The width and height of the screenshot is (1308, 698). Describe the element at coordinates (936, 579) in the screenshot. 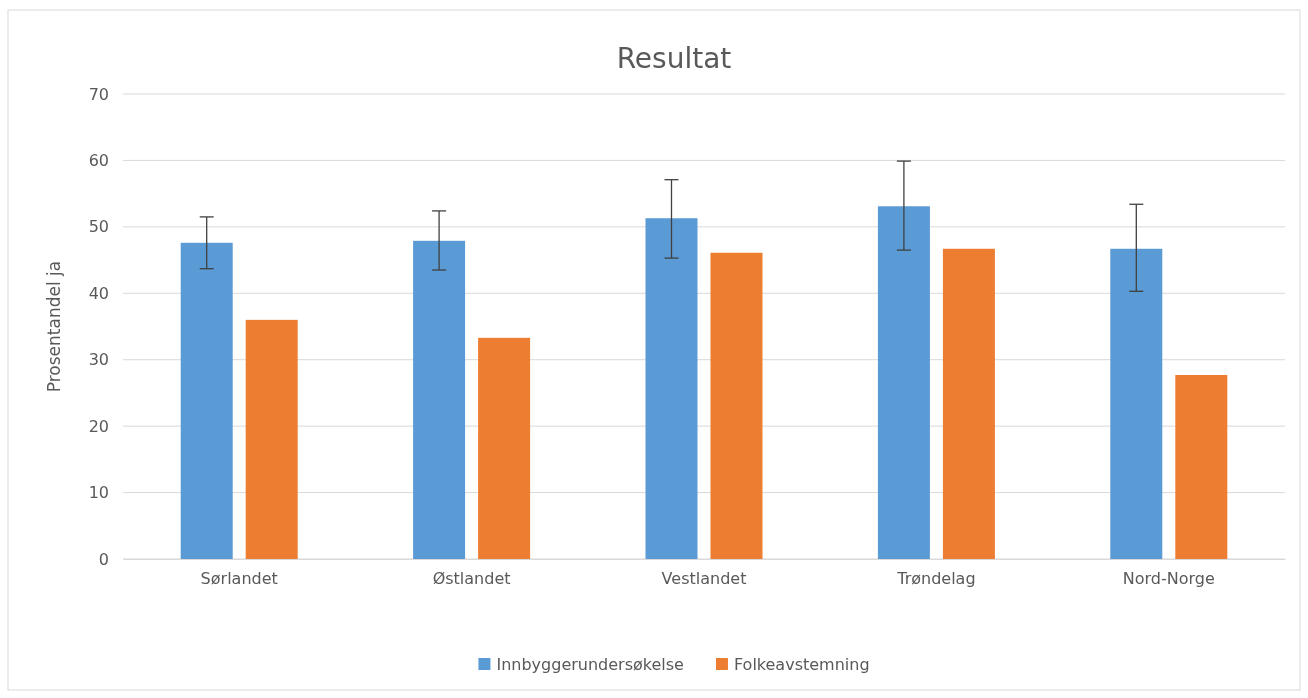

I see `x-tick-label: Trøndelag` at that location.